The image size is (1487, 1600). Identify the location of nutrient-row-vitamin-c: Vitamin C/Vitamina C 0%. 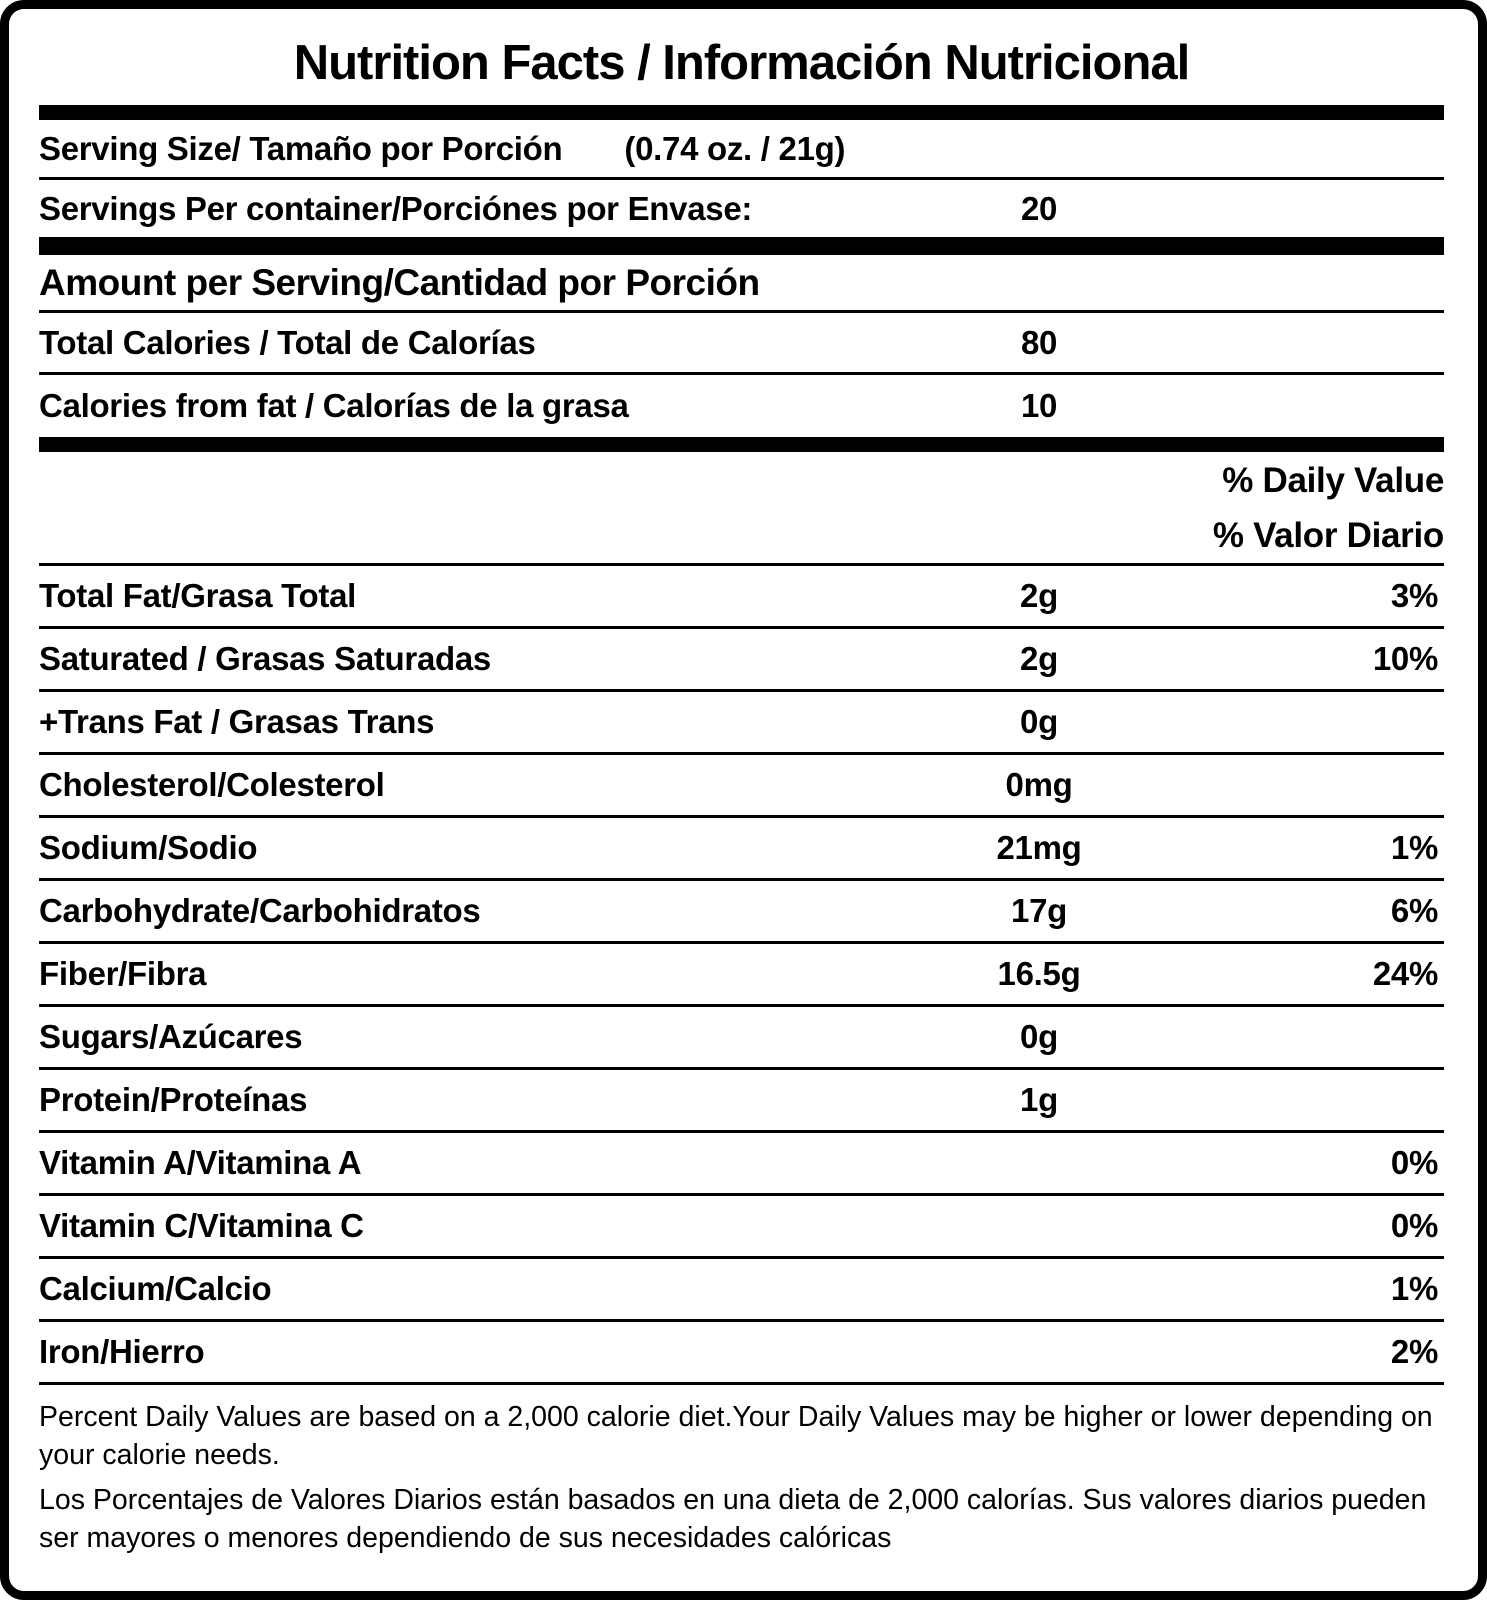
(741, 1227).